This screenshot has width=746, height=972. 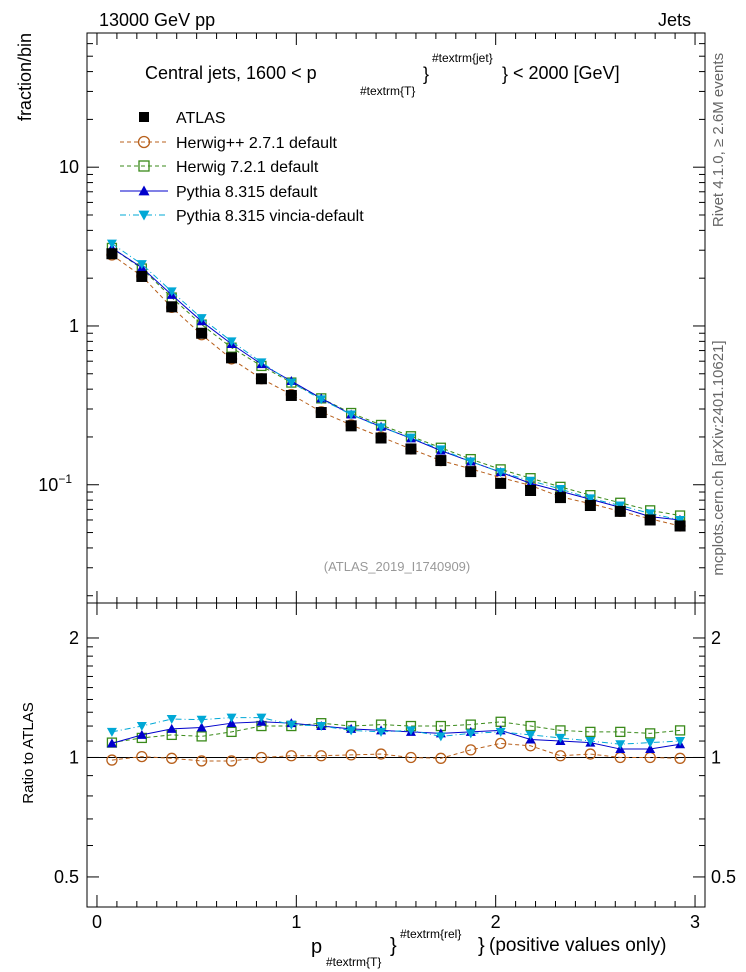 What do you see at coordinates (74, 757) in the screenshot?
I see `ratio-y-tick-label: 1` at bounding box center [74, 757].